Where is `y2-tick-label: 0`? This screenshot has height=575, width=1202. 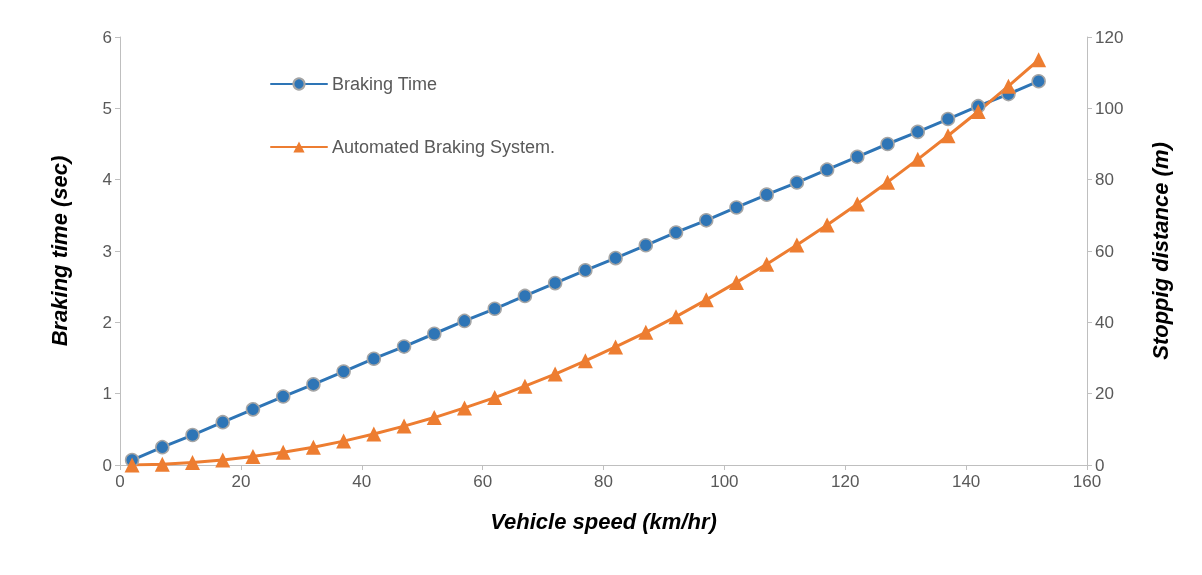
y2-tick-label: 0 is located at coordinates (1100, 465).